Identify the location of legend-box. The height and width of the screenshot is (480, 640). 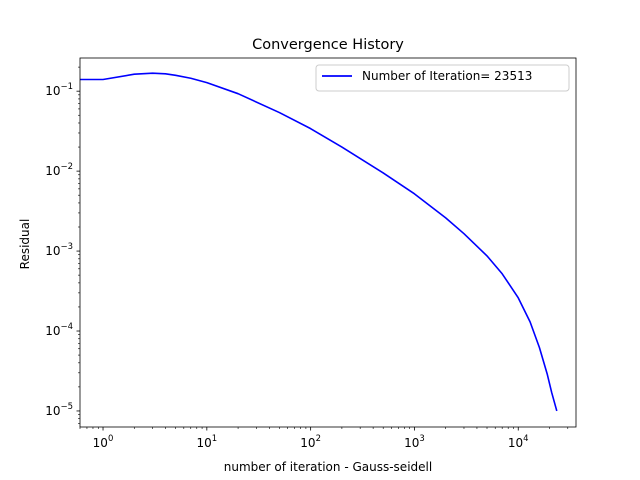
(442, 78).